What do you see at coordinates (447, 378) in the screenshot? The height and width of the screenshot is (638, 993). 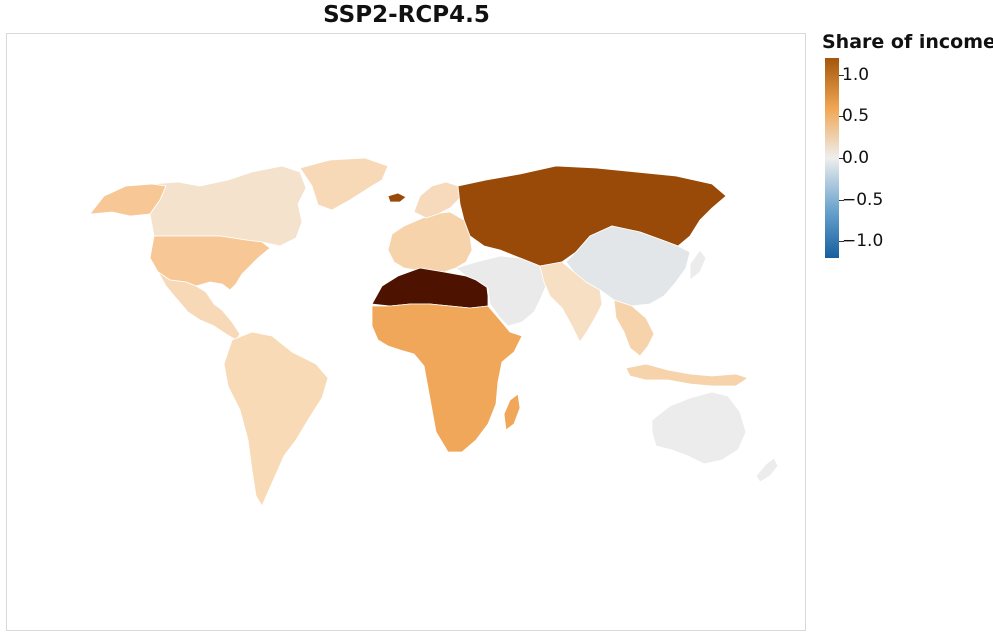 I see `region-sub-saharan-africa` at bounding box center [447, 378].